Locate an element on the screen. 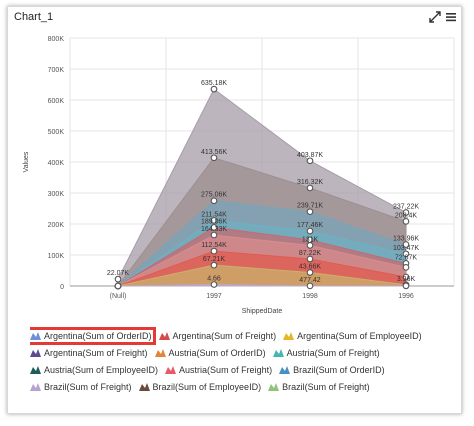 The width and height of the screenshot is (474, 426). hamburger-menu-icon is located at coordinates (451, 17).